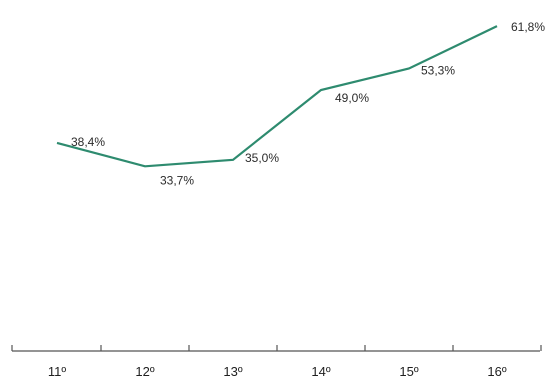  I want to click on data-label: 53,3%, so click(438, 71).